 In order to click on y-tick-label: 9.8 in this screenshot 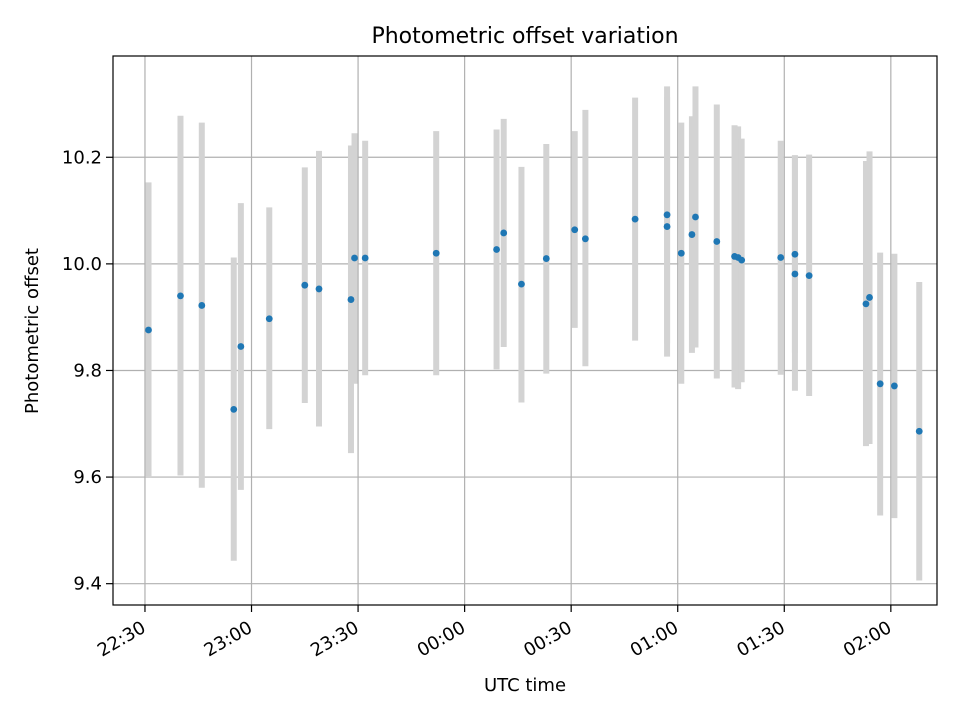, I will do `click(87, 370)`.